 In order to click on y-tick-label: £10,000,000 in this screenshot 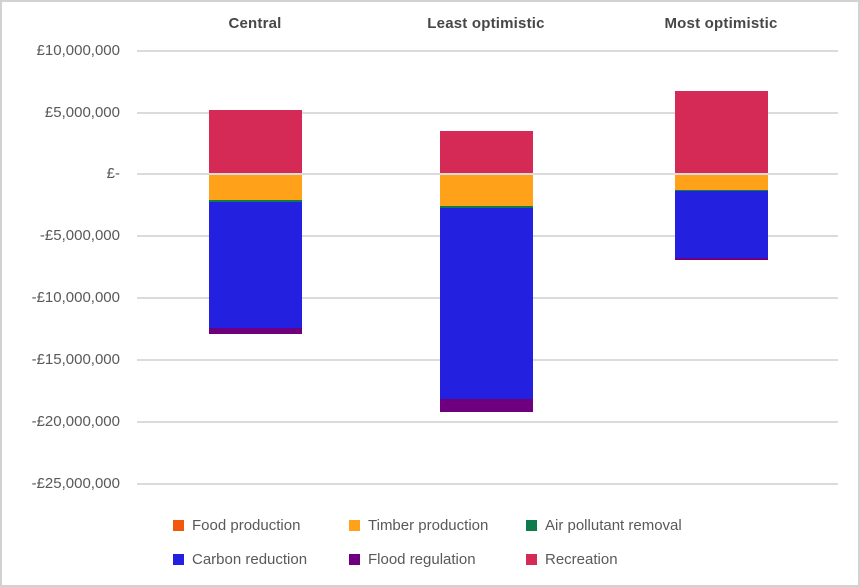, I will do `click(78, 50)`.